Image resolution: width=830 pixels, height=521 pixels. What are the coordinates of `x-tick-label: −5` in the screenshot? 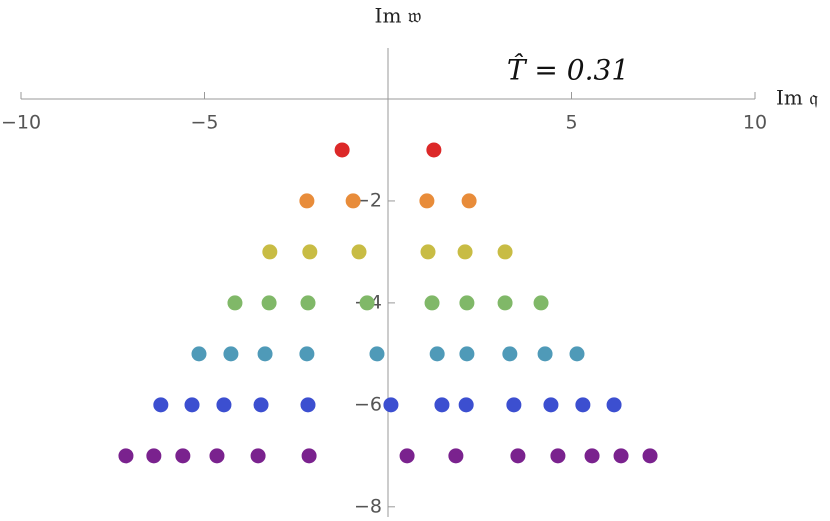 It's located at (204, 122).